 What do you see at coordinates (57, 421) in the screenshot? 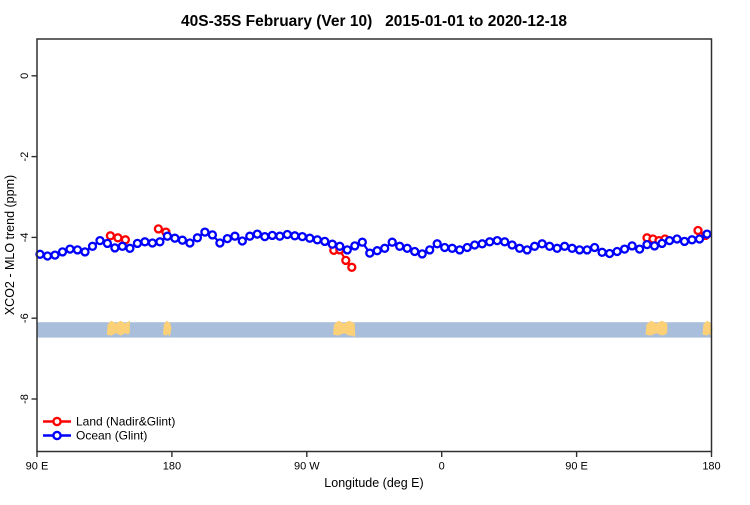
I see `legend-land-marker-icon` at bounding box center [57, 421].